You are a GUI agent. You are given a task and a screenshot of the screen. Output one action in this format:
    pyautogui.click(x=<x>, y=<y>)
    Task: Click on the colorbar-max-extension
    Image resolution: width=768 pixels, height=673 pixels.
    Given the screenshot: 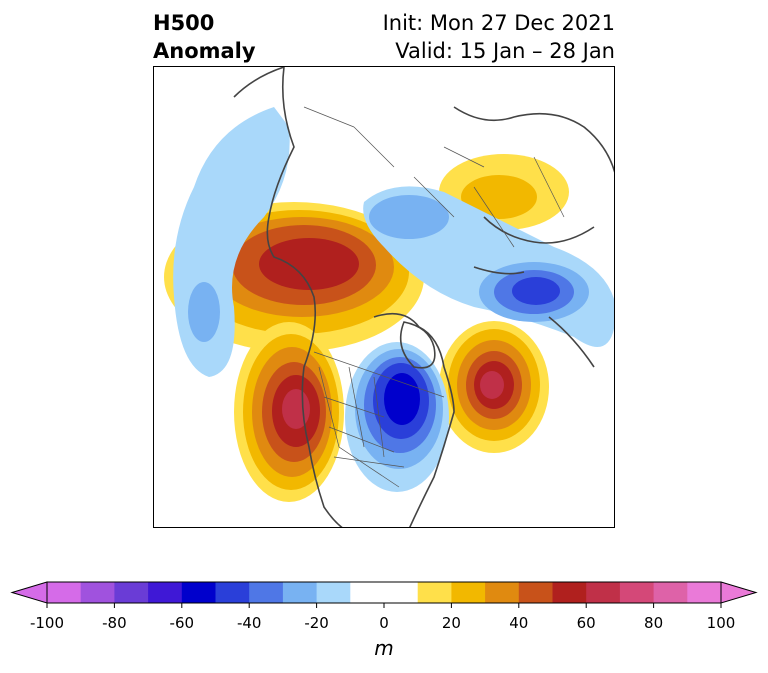 What is the action you would take?
    pyautogui.click(x=739, y=592)
    